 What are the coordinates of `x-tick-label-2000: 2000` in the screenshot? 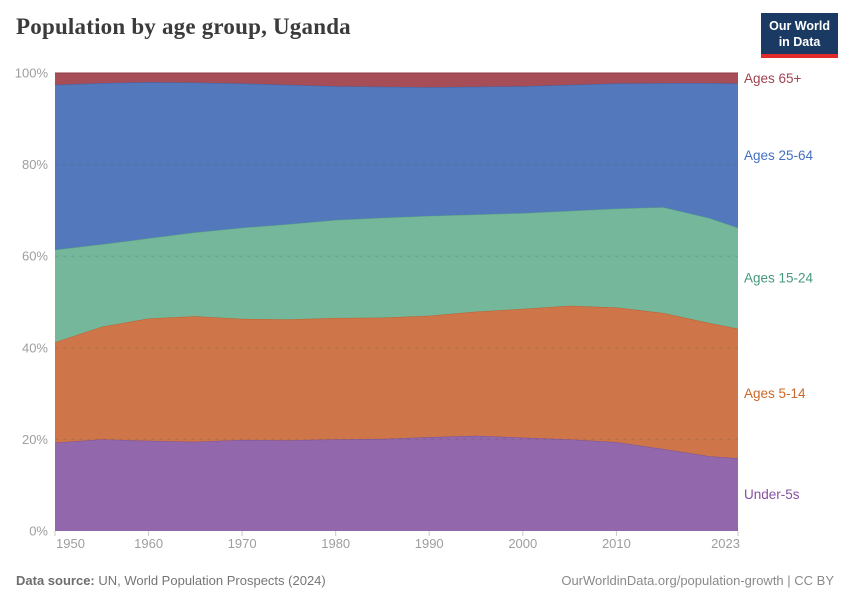 It's located at (522, 543).